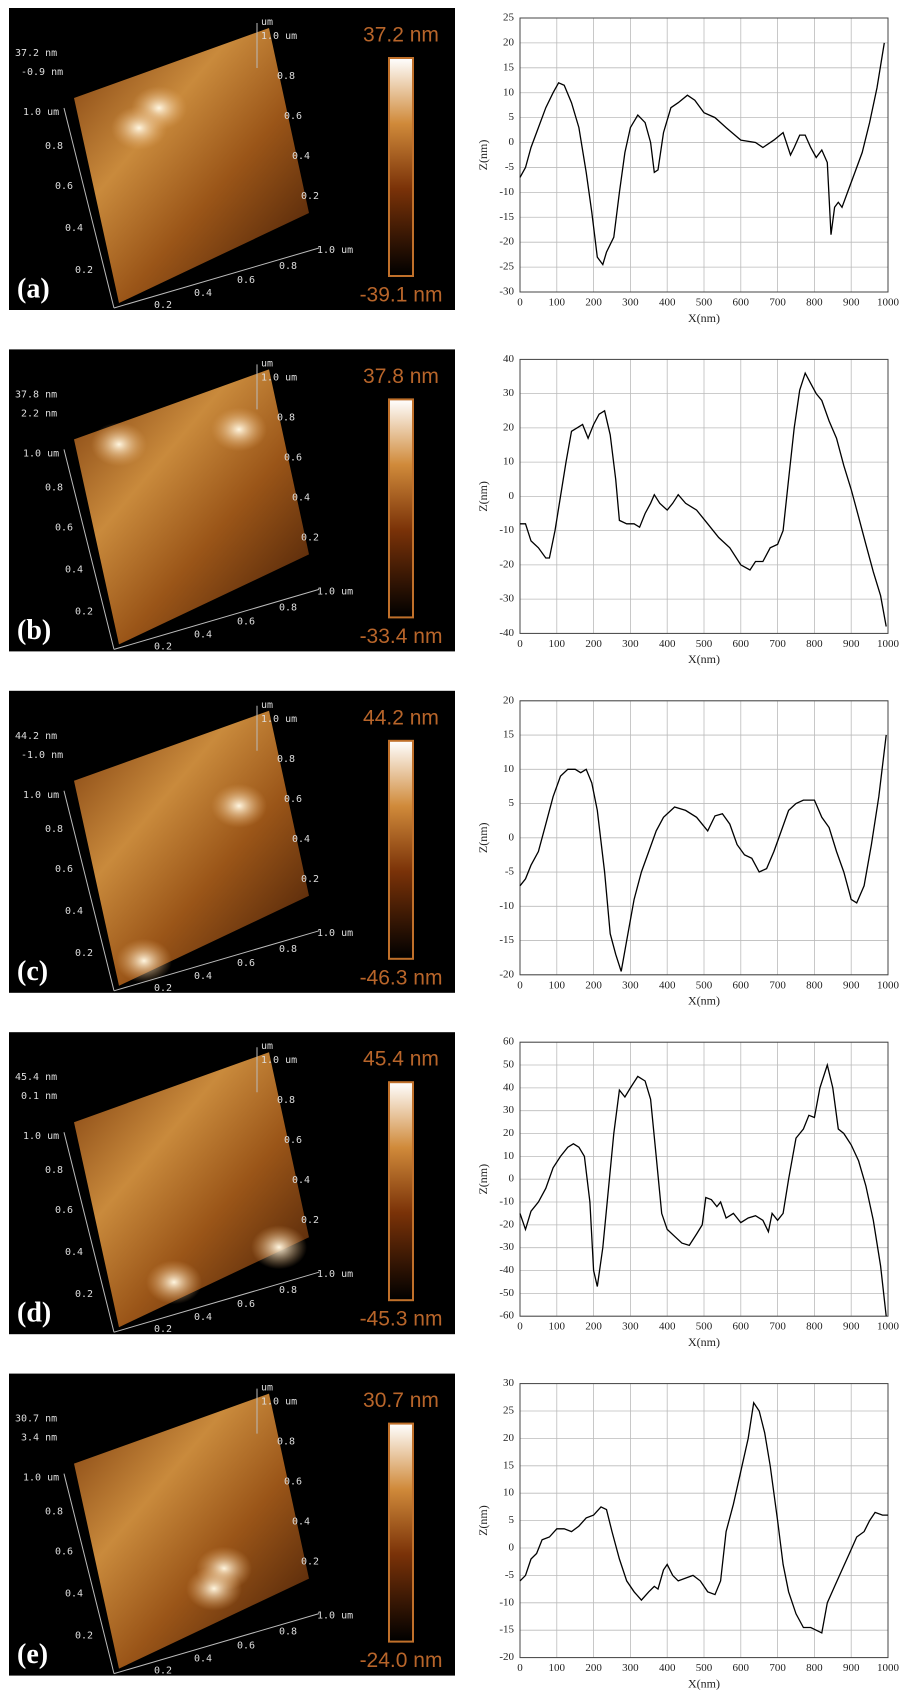 The width and height of the screenshot is (910, 1707). I want to click on y-tick-label: -5, so click(510, 872).